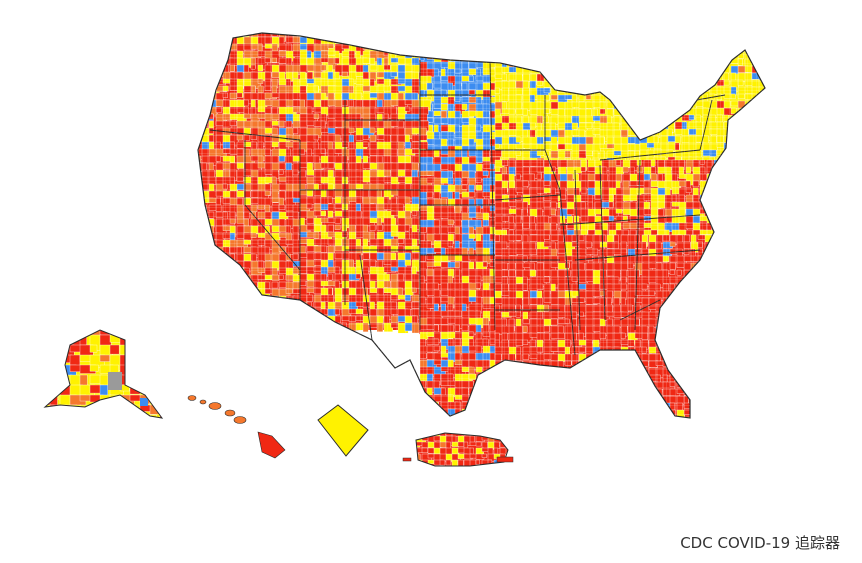 This screenshot has width=862, height=563. I want to click on district-of-columbia-inset, so click(343, 430).